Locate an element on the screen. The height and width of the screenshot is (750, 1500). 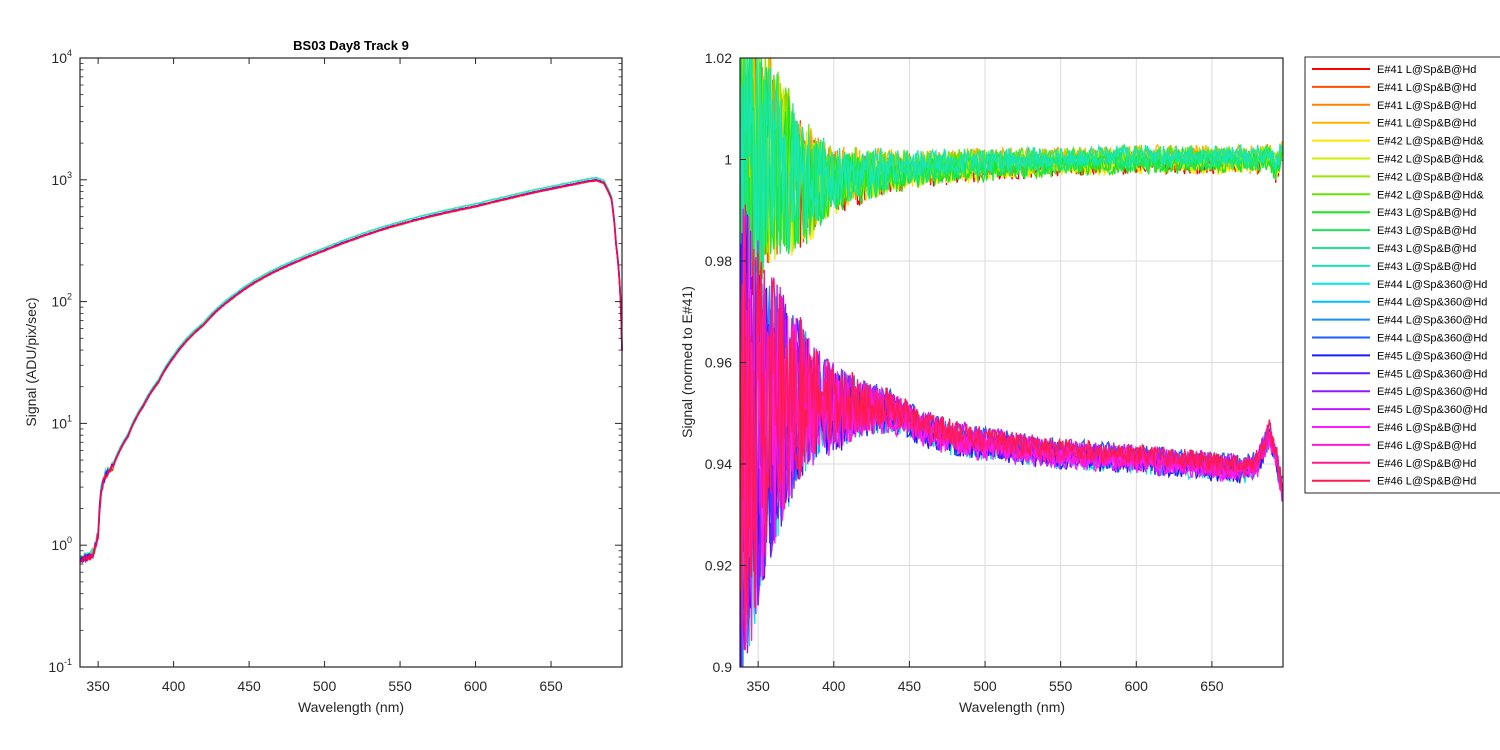
x-tick-group: 350 400 450 500 550 600 650 is located at coordinates (985, 677).